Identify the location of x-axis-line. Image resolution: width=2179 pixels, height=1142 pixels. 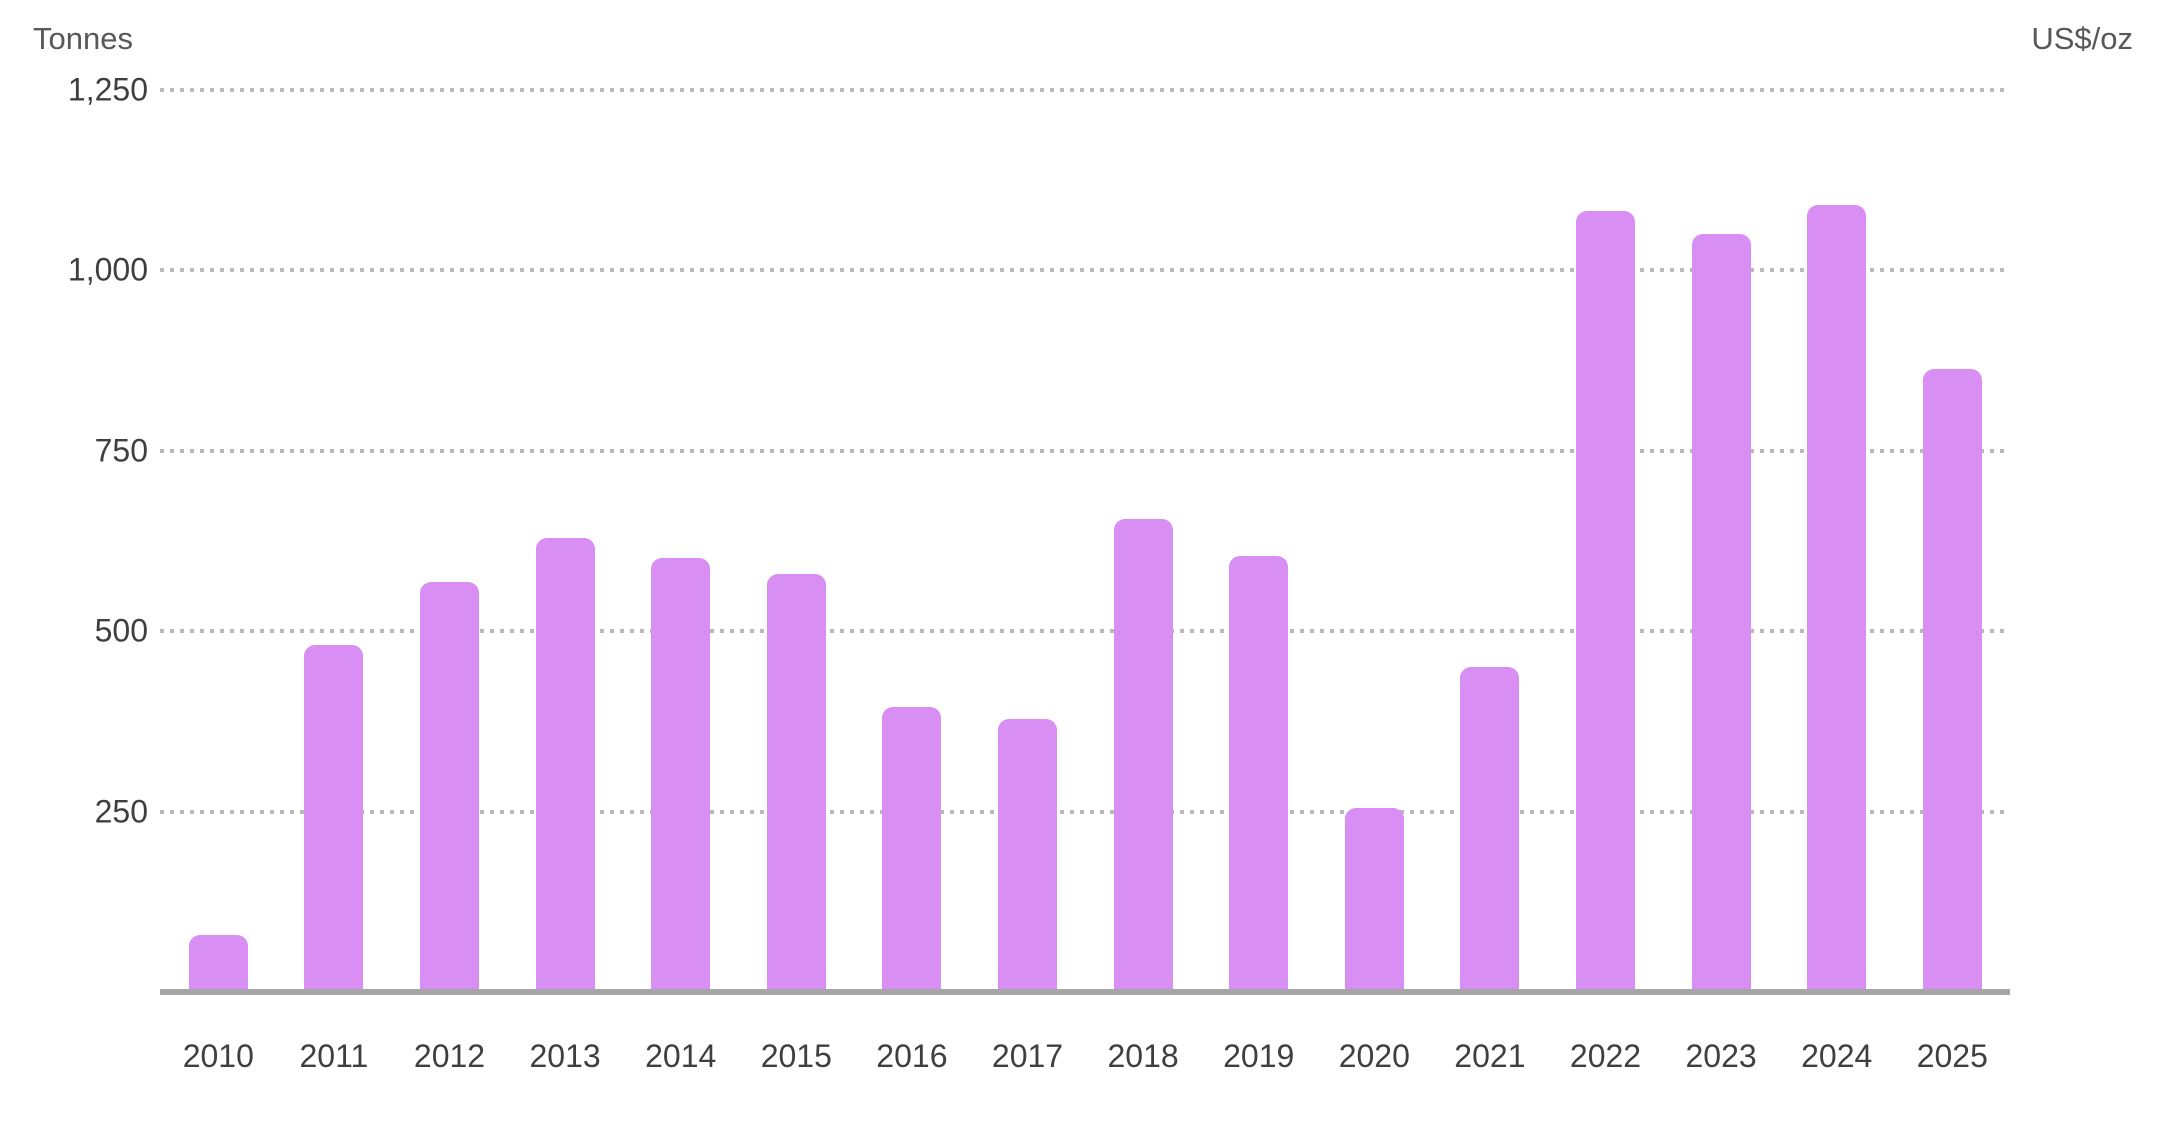
(1085, 992).